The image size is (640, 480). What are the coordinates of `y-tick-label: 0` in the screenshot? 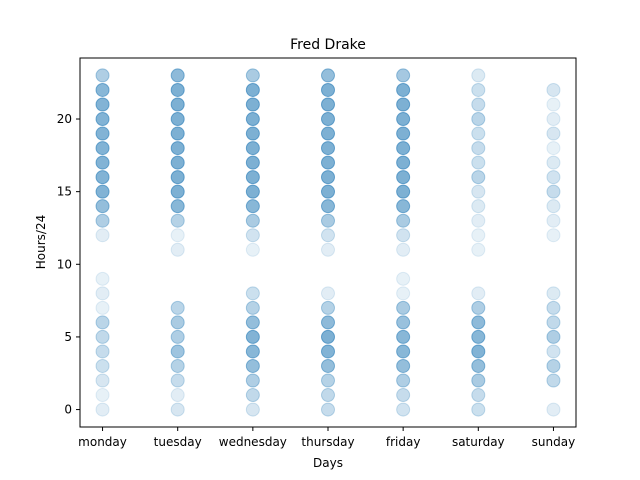 It's located at (68, 410).